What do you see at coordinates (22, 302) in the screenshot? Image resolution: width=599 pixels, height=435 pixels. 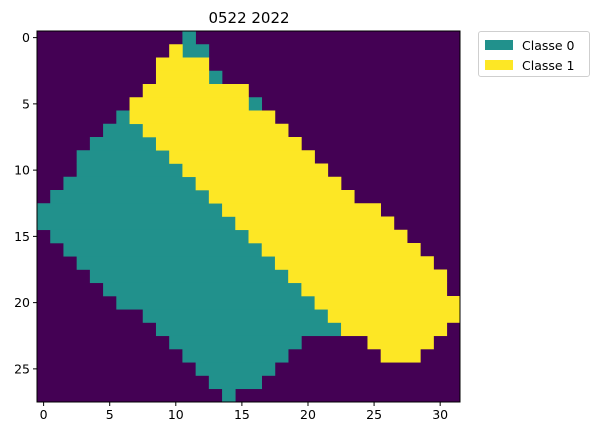 I see `y-tick-label-20: 20` at bounding box center [22, 302].